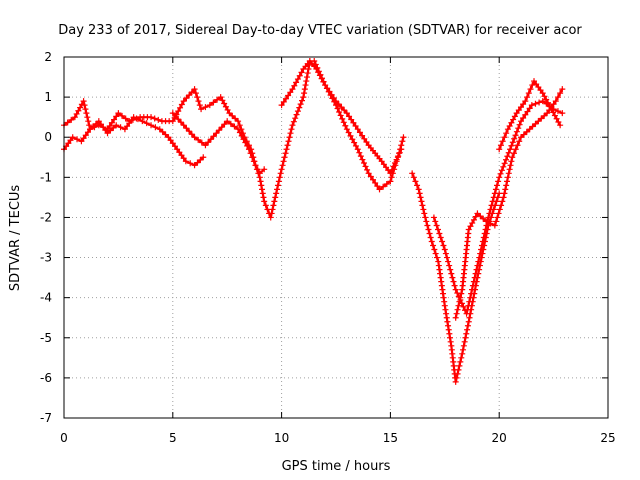  Describe the element at coordinates (607, 438) in the screenshot. I see `x-tick-label: 25` at that location.